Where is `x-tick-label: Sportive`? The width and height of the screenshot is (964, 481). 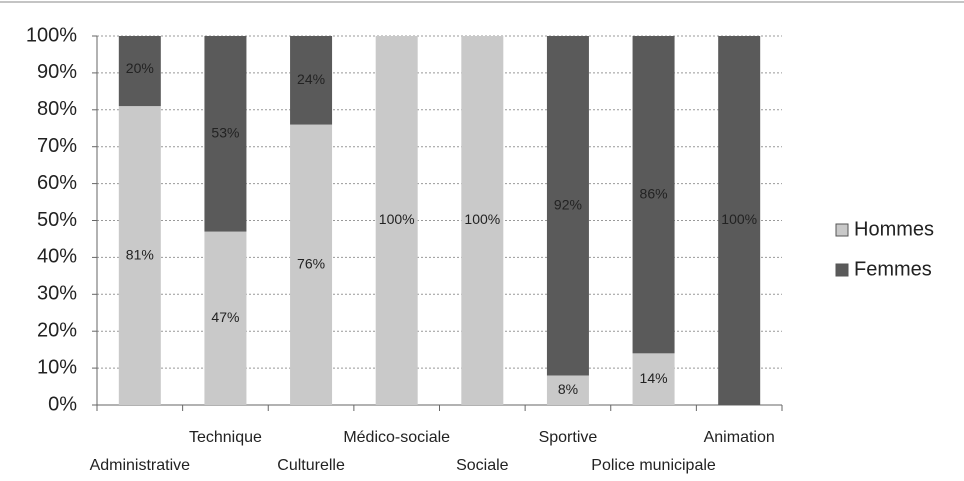
x-tick-label: Sportive is located at coordinates (568, 437).